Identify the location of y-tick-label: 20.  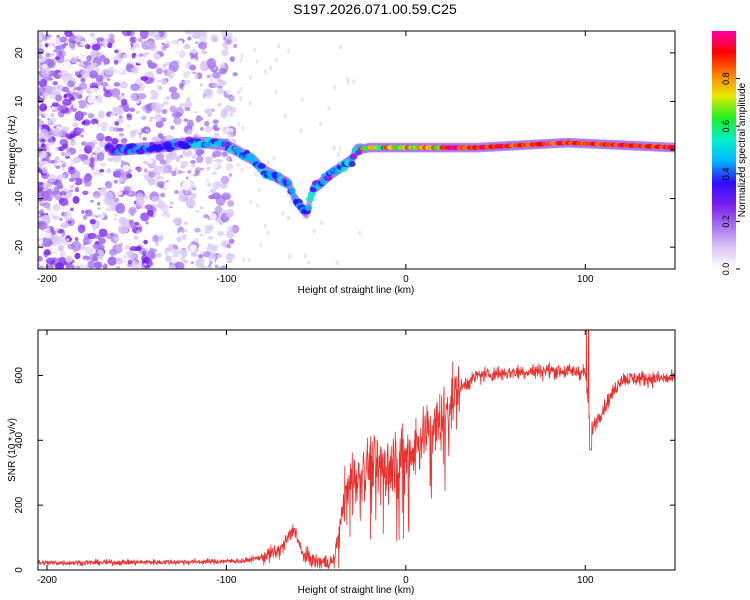
(19, 53).